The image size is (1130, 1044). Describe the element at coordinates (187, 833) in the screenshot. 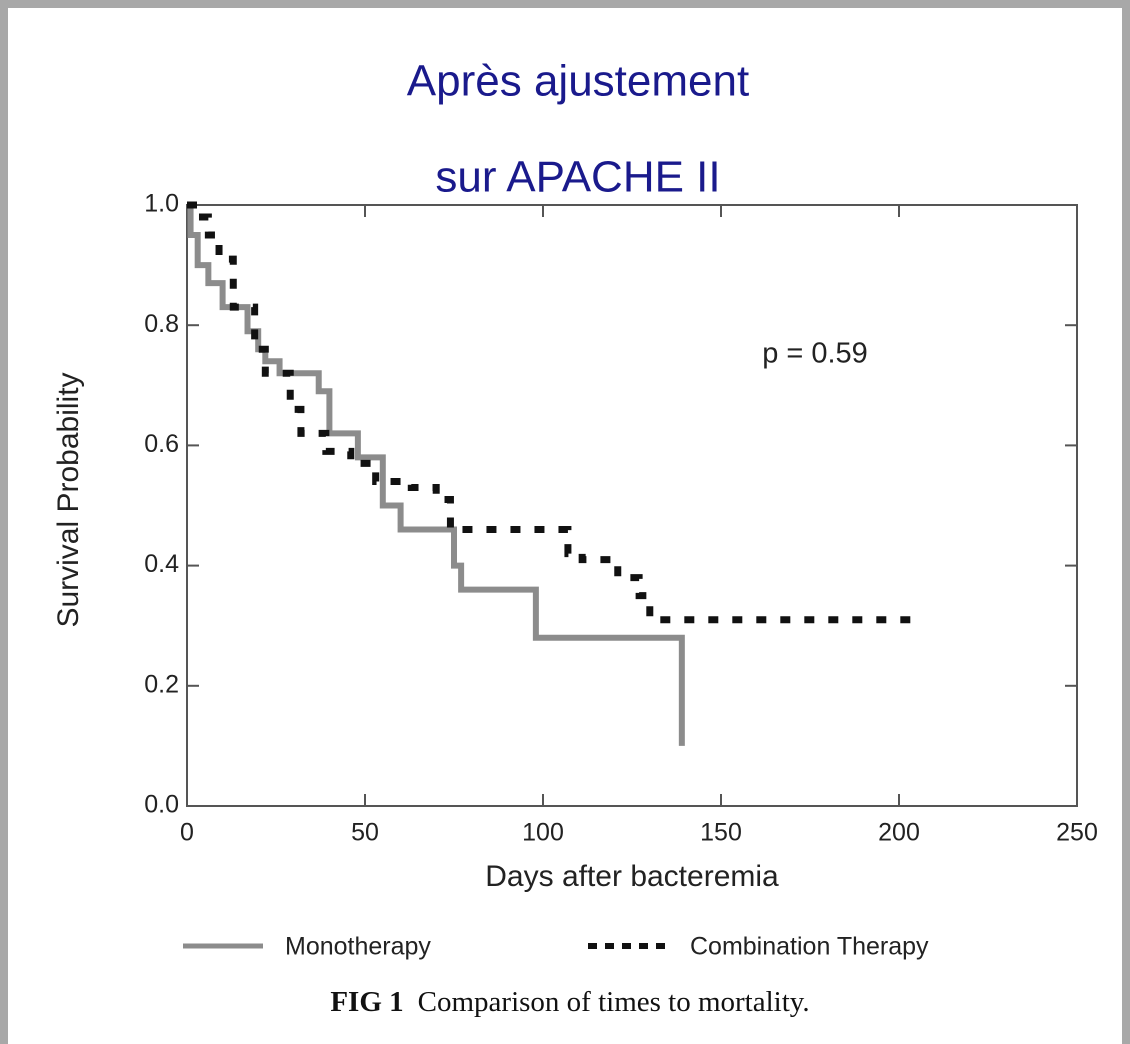

I see `x-tick-label: 0` at that location.